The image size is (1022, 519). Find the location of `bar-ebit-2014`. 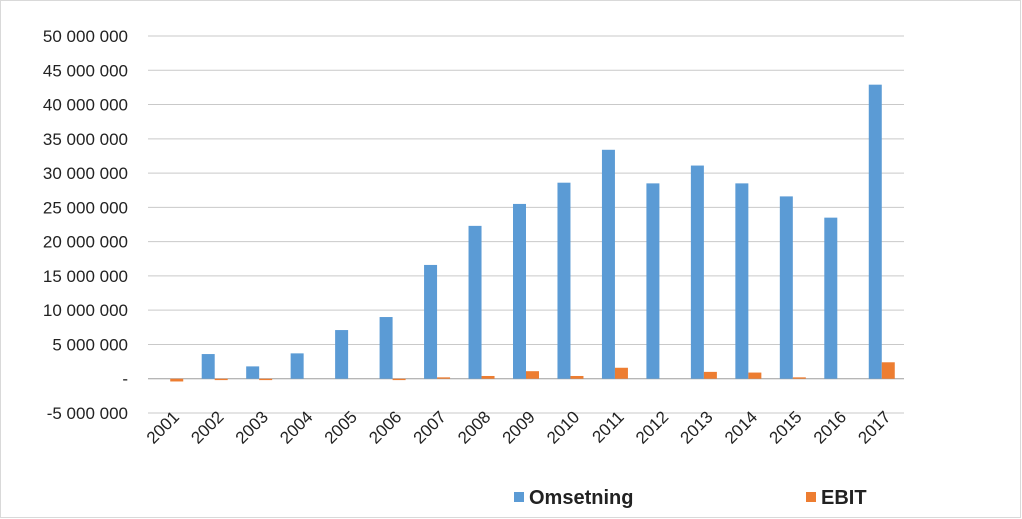

bar-ebit-2014 is located at coordinates (755, 375).